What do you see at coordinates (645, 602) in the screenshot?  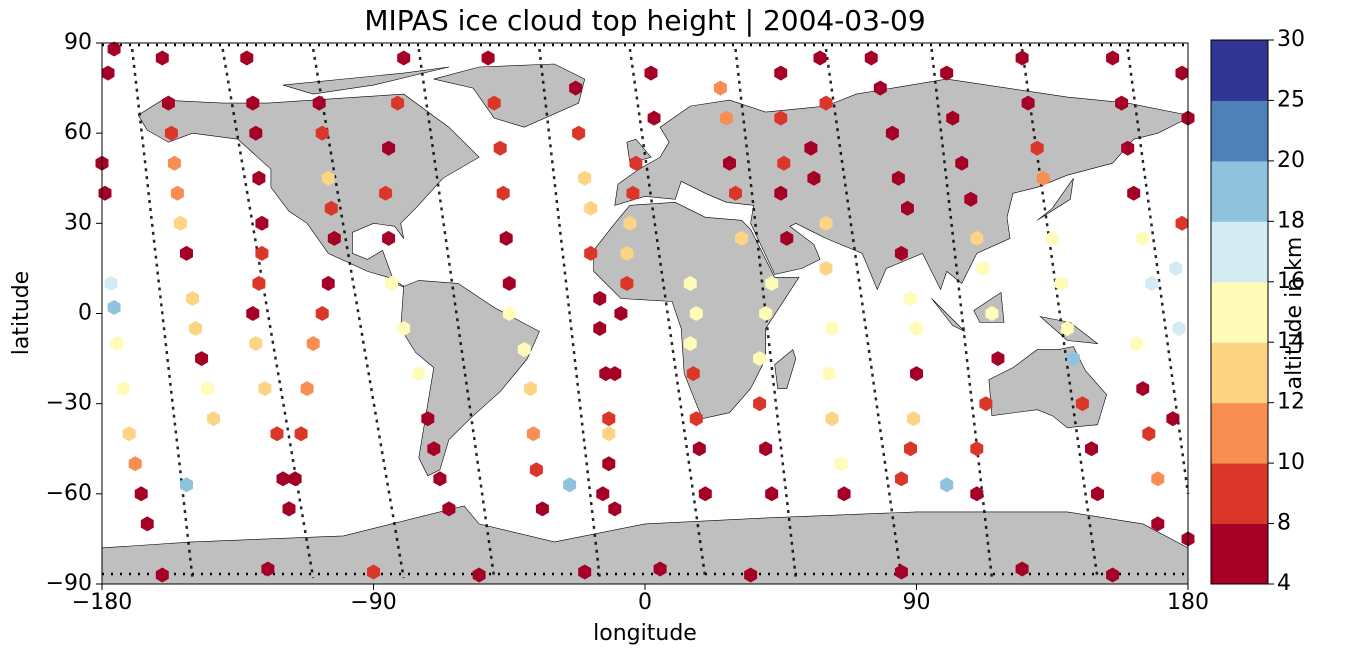 I see `x-tick-label: 0` at bounding box center [645, 602].